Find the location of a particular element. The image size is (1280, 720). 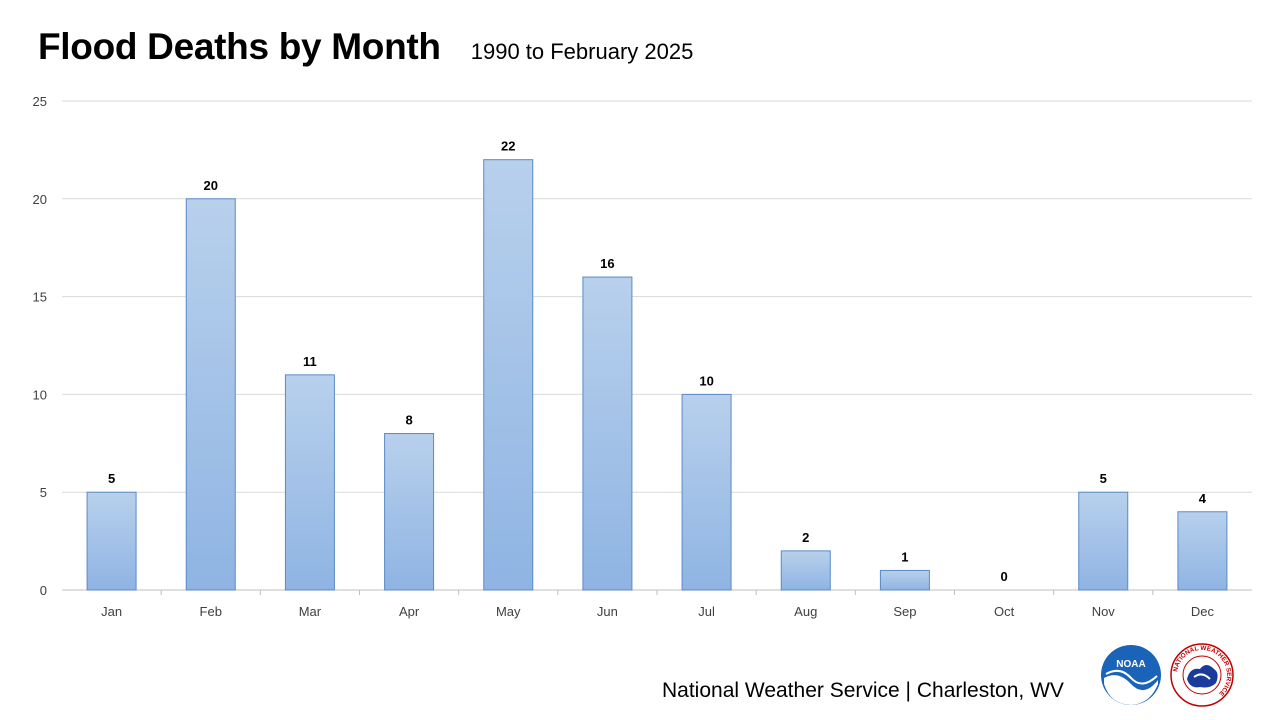

data-label-apr: 8 is located at coordinates (408, 420).